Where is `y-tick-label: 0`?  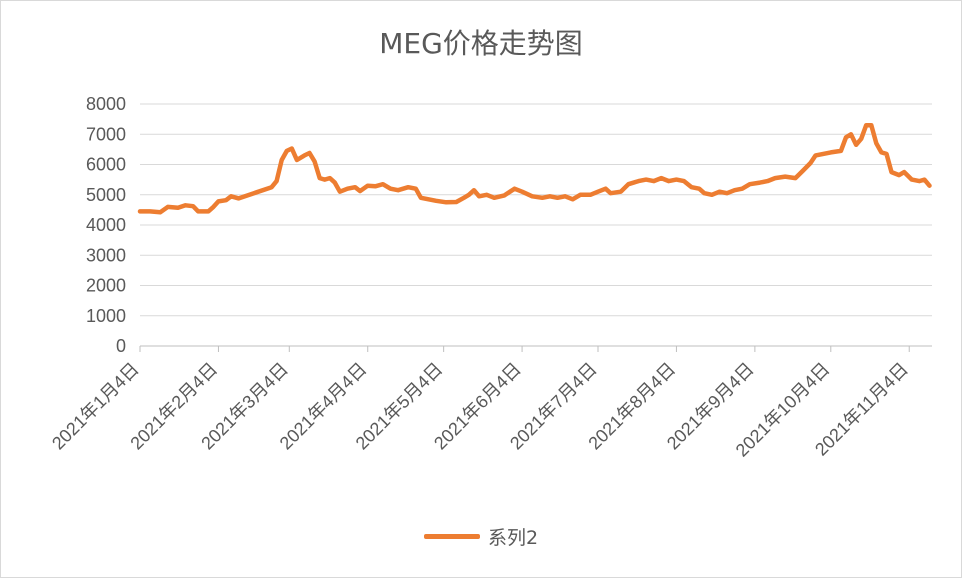
y-tick-label: 0 is located at coordinates (121, 346).